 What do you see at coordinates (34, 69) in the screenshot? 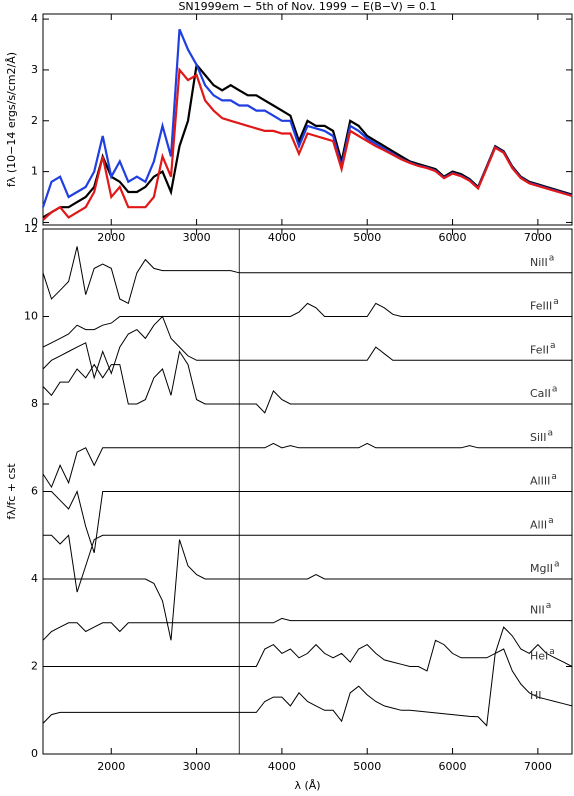
I see `y-tick-label: 3` at bounding box center [34, 69].